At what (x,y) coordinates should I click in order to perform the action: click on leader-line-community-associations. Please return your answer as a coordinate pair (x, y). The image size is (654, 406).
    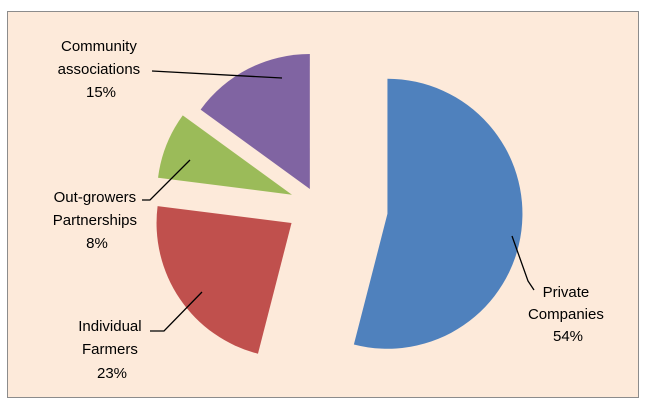
    Looking at the image, I should click on (217, 74).